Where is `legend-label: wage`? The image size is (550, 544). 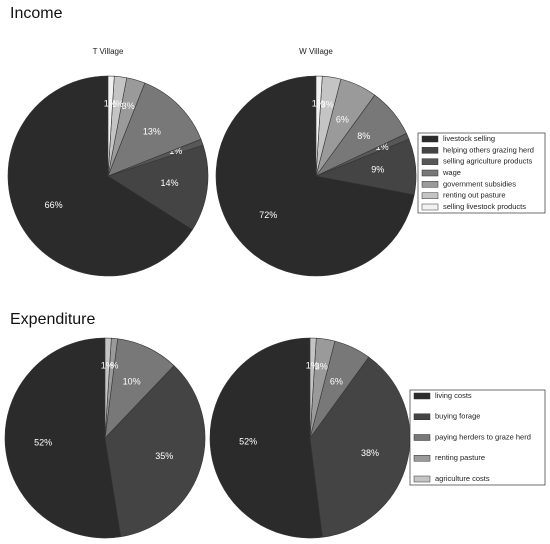
legend-label: wage is located at coordinates (451, 172).